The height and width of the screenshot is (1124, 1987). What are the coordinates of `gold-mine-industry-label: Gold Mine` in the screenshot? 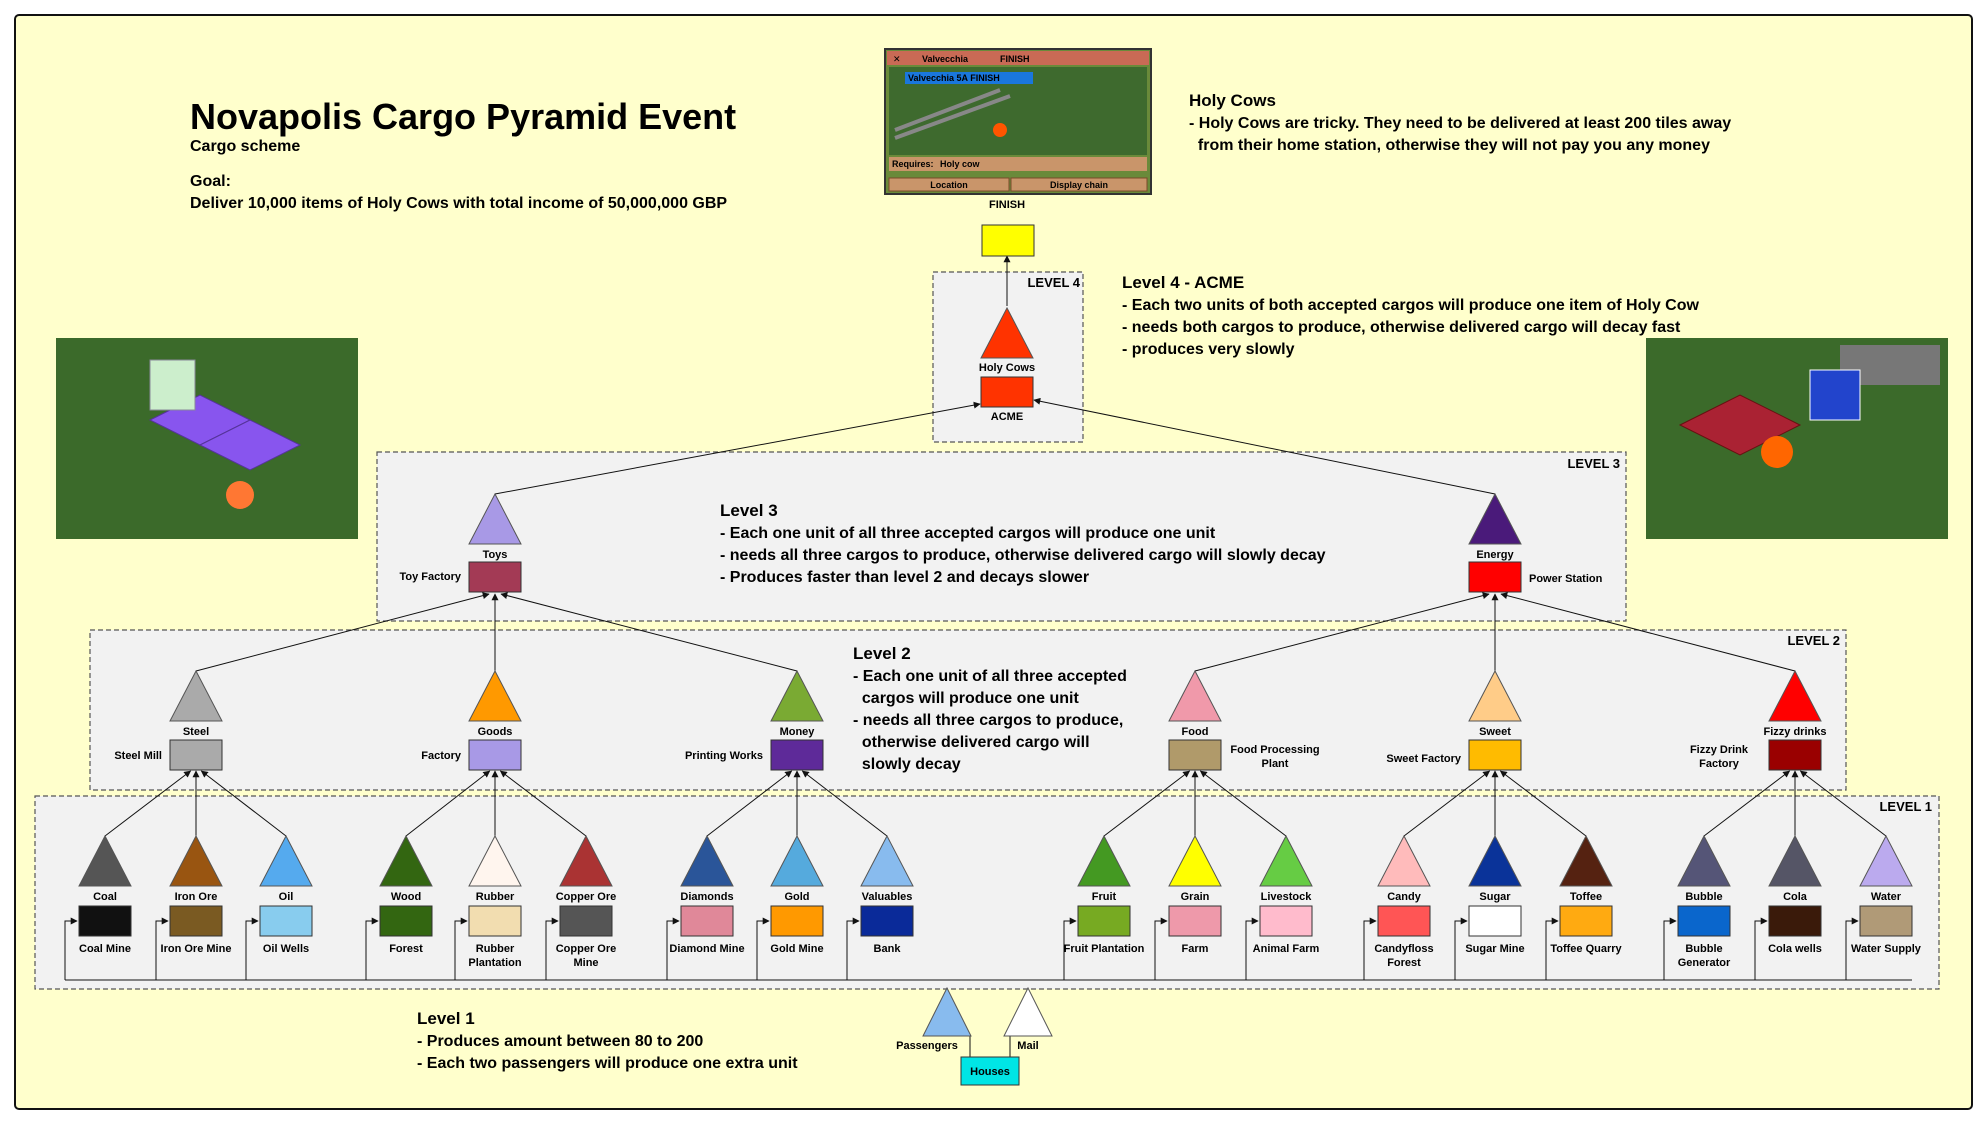 It's located at (796, 949).